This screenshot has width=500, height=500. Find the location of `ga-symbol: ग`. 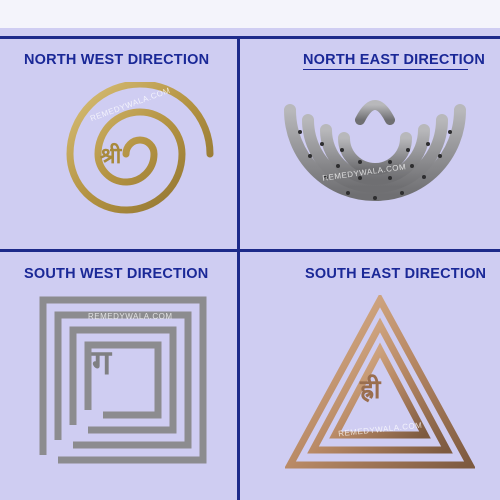

ga-symbol: ग is located at coordinates (102, 363).